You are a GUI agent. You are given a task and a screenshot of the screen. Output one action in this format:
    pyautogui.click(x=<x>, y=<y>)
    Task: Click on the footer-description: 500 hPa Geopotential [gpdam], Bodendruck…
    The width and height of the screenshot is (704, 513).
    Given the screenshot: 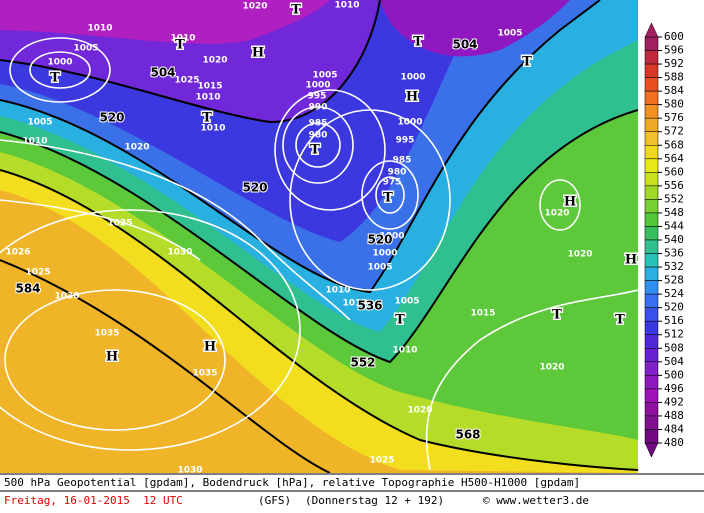 What is the action you would take?
    pyautogui.click(x=292, y=482)
    